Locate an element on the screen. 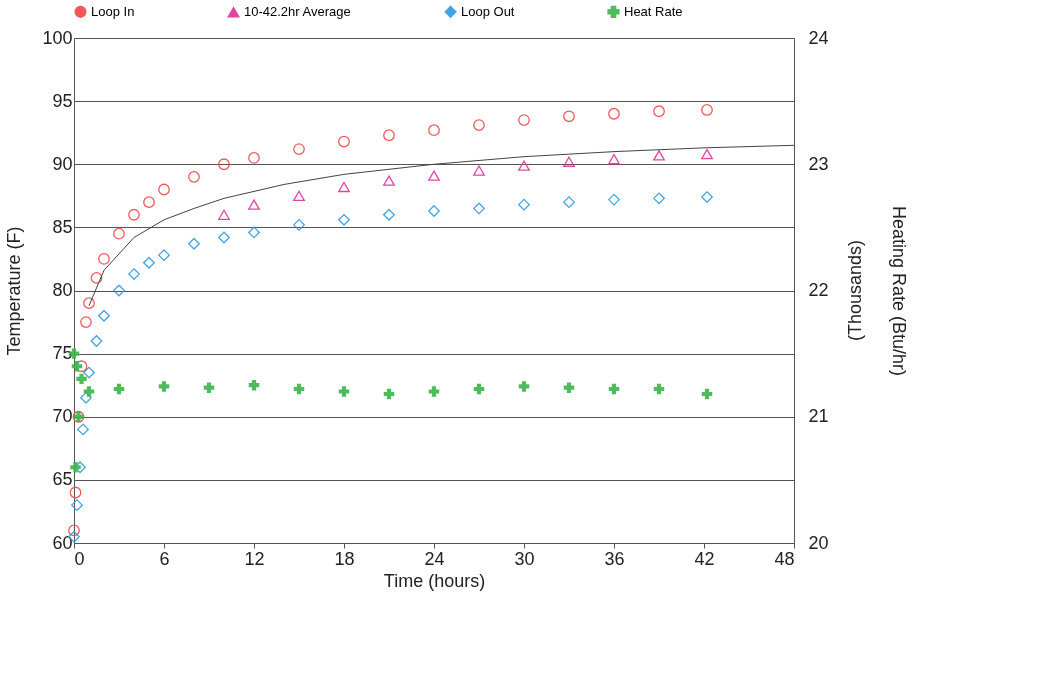  y-tick-label: 65 is located at coordinates (62, 479).